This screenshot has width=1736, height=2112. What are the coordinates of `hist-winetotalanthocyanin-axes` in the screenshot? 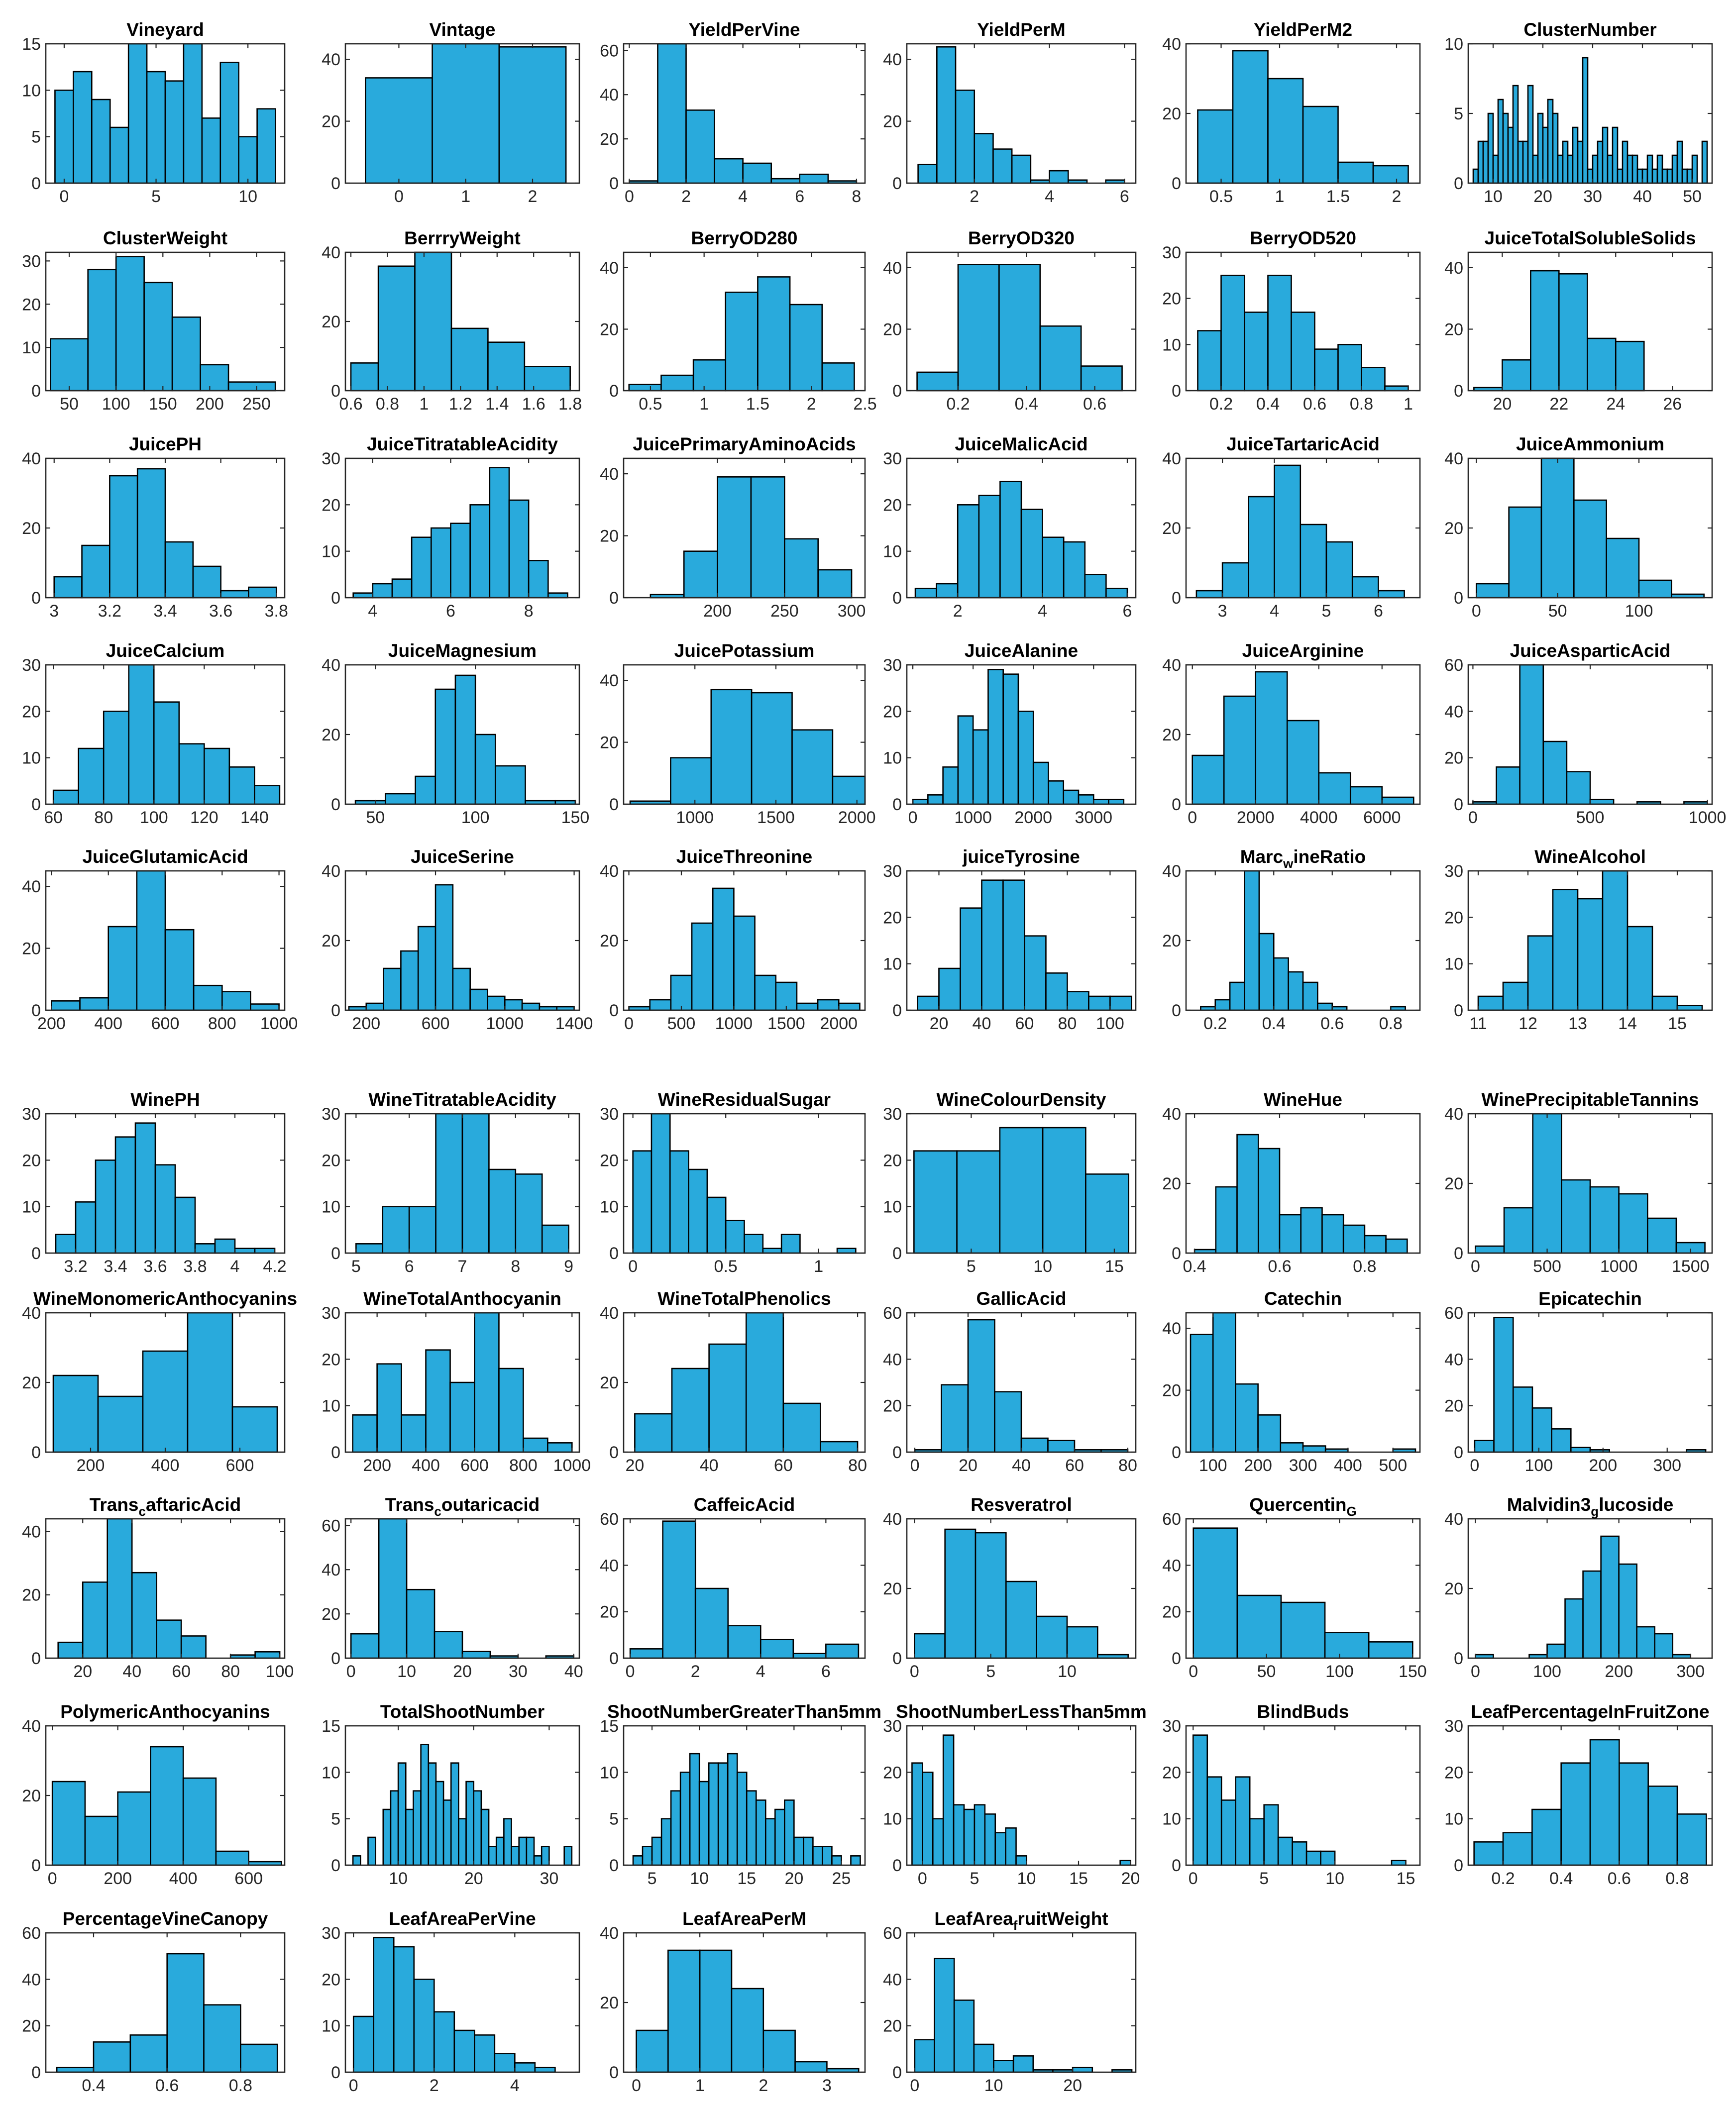 It's located at (462, 1382).